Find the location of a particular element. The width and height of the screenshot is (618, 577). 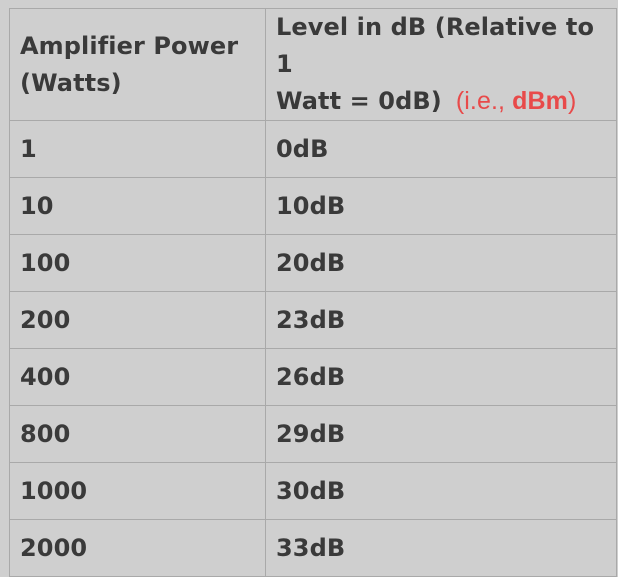

table-row: 2000 33dB is located at coordinates (313, 548).